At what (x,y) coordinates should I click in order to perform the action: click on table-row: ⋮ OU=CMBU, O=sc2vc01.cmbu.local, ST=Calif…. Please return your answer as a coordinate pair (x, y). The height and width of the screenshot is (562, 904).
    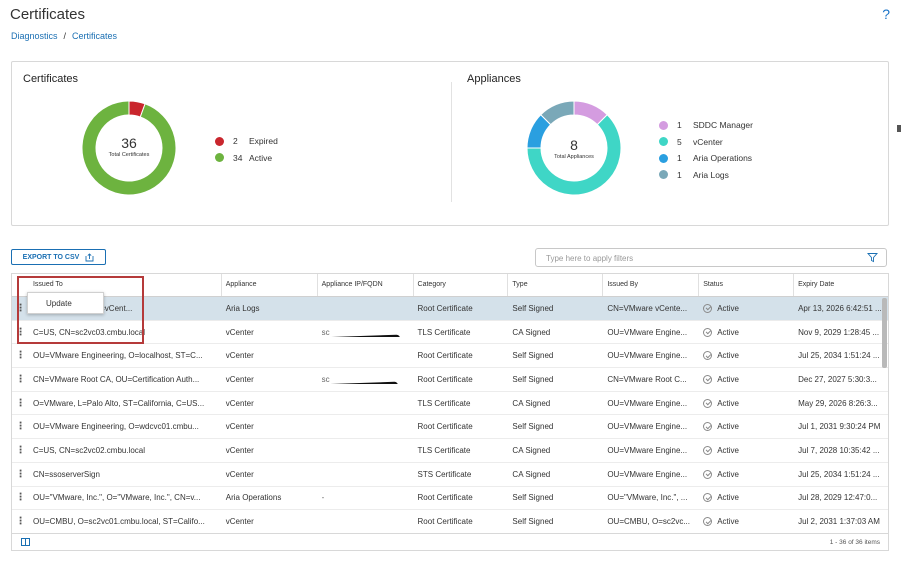
    Looking at the image, I should click on (450, 522).